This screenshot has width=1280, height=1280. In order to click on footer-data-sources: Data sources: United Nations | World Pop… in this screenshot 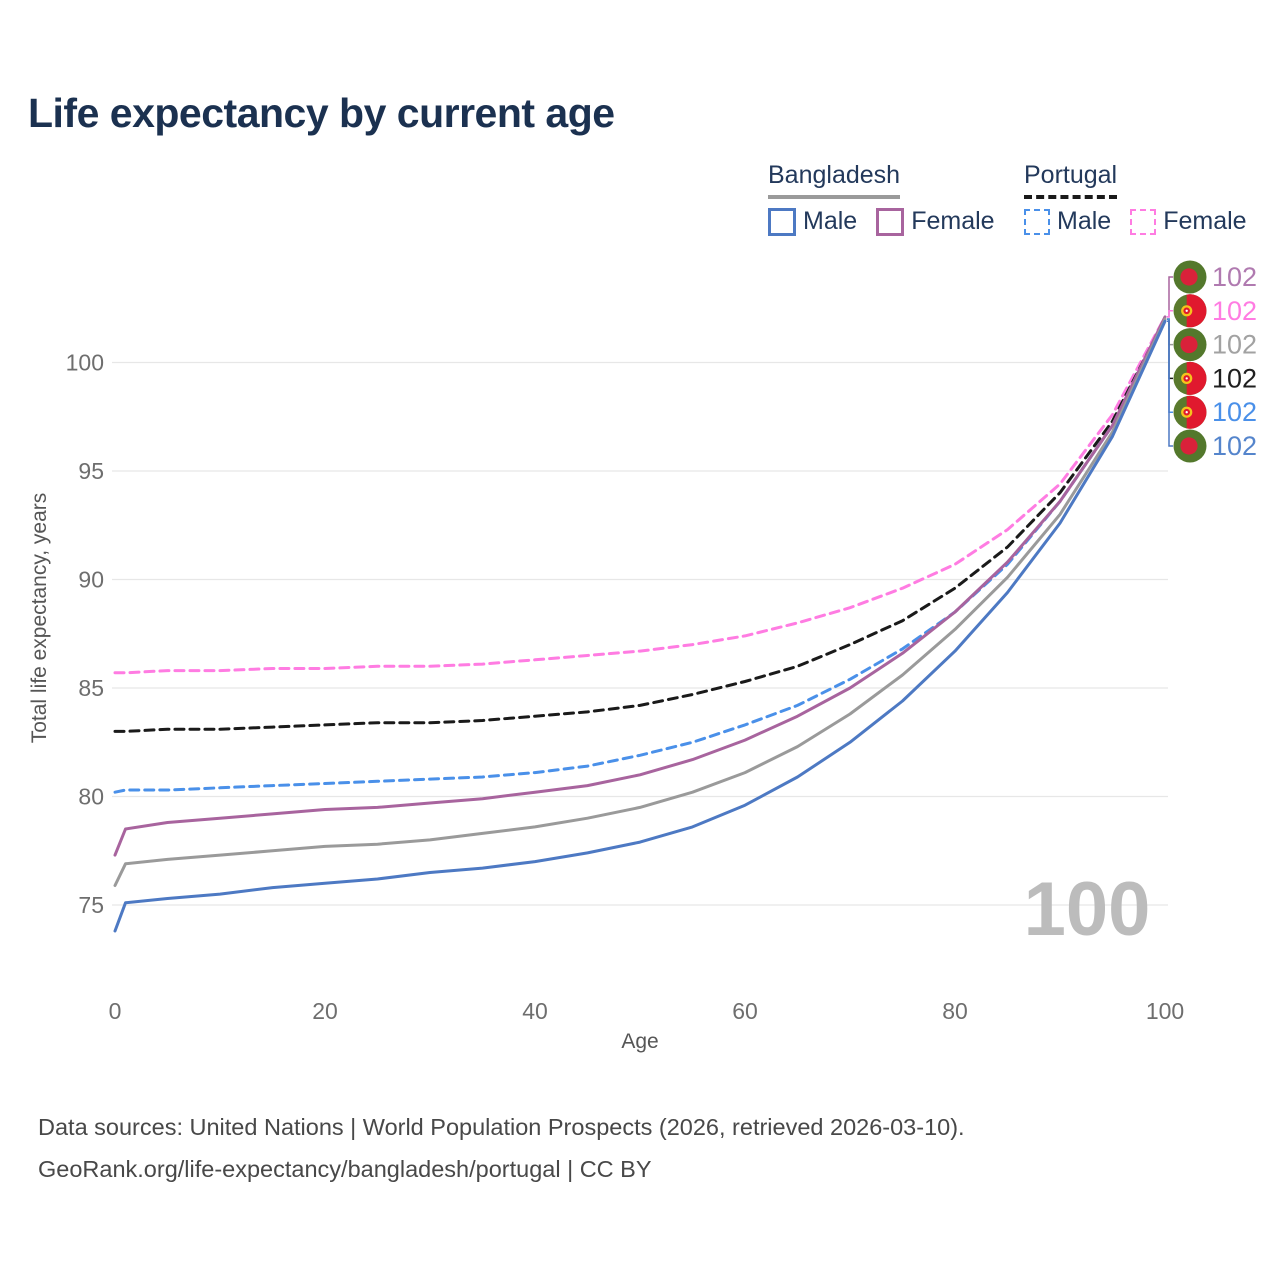, I will do `click(501, 1127)`.